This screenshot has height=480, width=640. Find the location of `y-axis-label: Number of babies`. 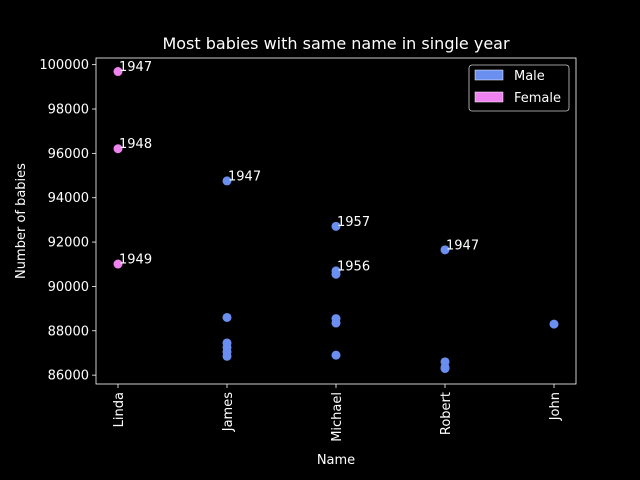

y-axis-label: Number of babies is located at coordinates (21, 221).